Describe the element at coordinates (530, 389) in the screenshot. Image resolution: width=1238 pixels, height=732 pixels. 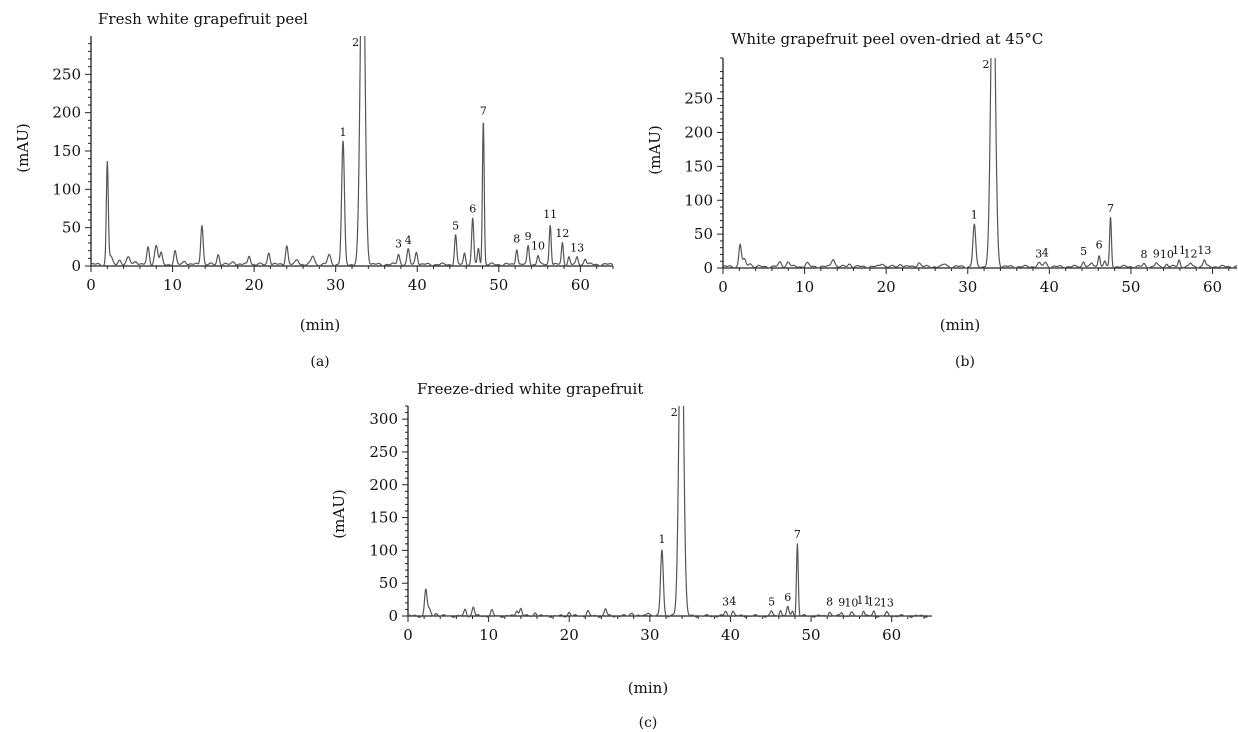
I see `chart-title: Freeze-dried white grapefruit` at that location.